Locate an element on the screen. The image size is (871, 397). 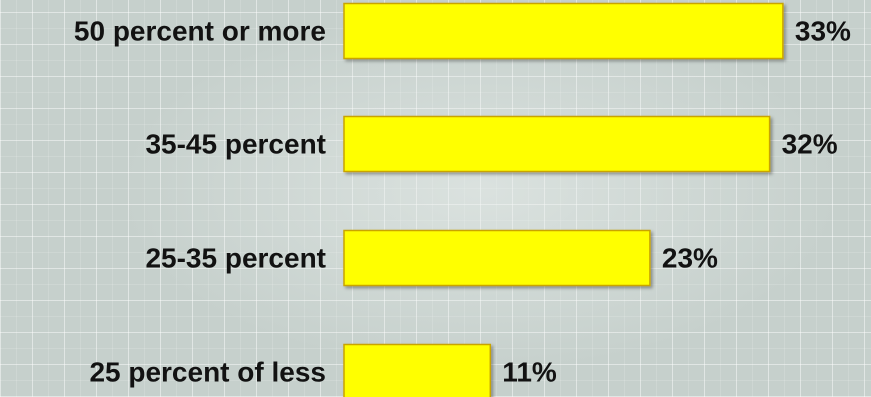
category-label-25-percent-of-less: 25 percent of less is located at coordinates (207, 372).